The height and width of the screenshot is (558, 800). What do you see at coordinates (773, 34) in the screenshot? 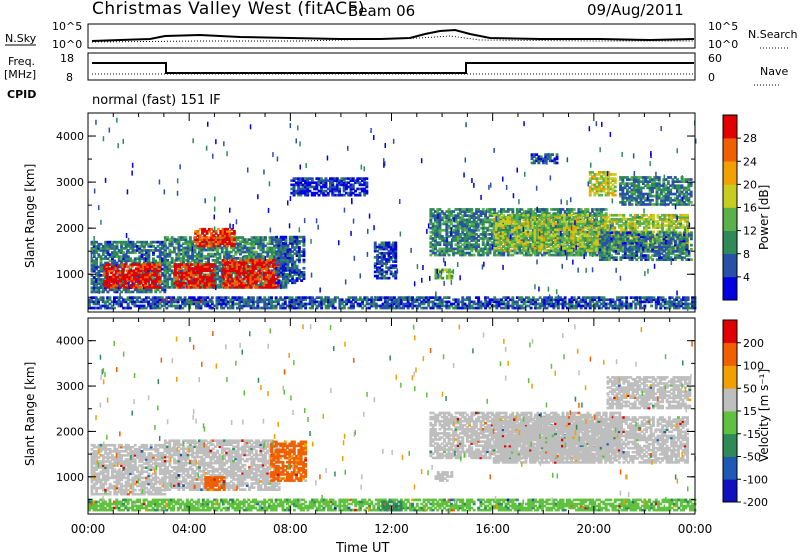
I see `nsearch-label: N.Search` at bounding box center [773, 34].